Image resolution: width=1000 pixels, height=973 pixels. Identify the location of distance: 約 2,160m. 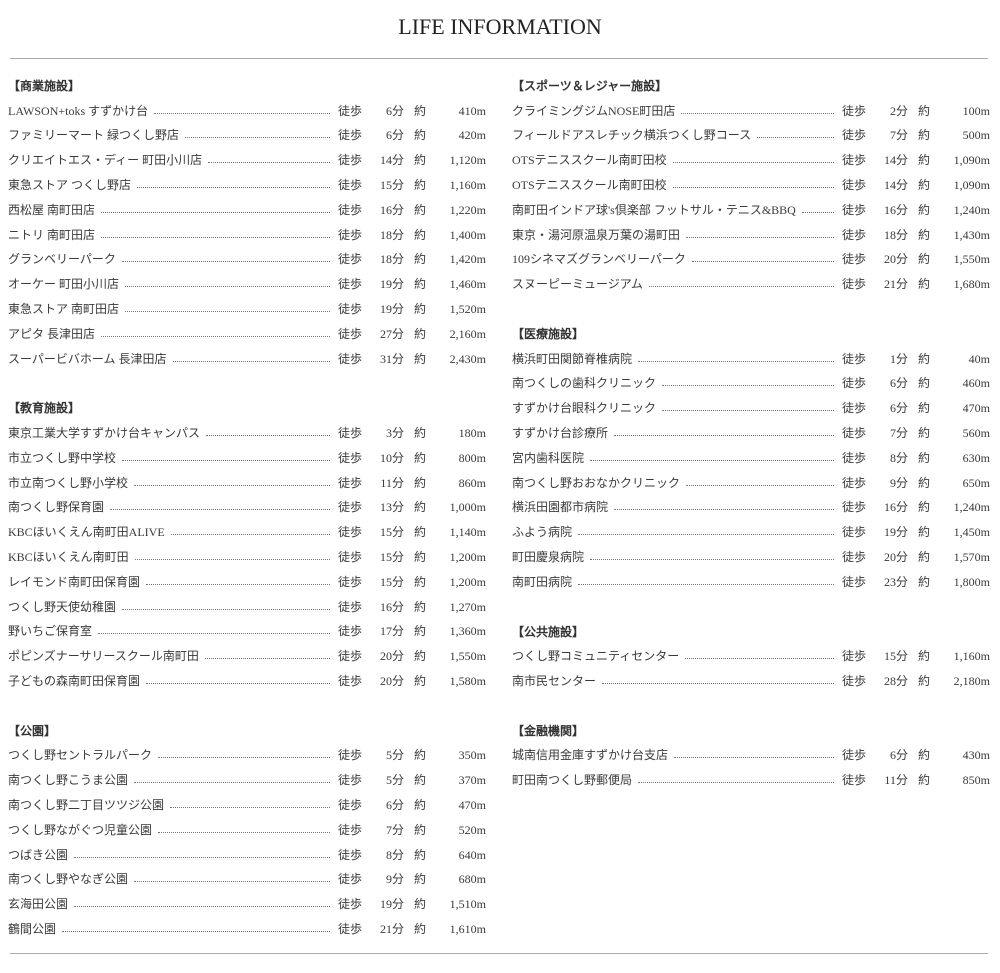
(450, 334).